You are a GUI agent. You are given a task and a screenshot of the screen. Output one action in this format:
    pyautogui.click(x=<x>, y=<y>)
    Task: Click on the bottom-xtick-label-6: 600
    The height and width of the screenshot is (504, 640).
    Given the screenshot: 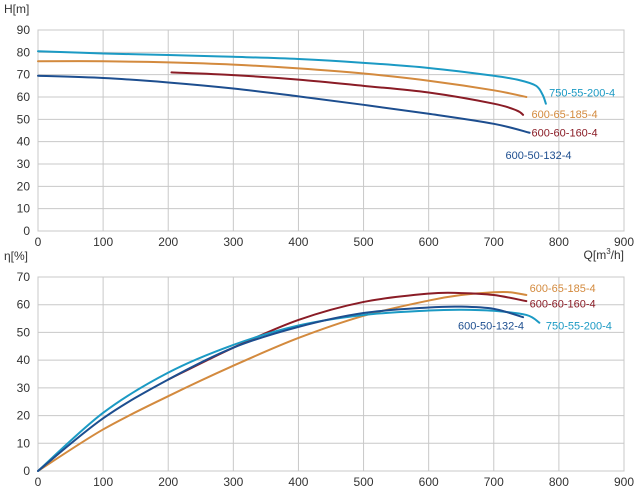 What is the action you would take?
    pyautogui.click(x=429, y=482)
    